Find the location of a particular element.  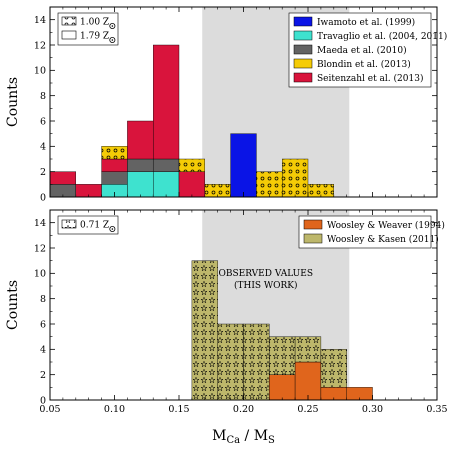

legend-swatch-maeda is located at coordinates (303, 49).